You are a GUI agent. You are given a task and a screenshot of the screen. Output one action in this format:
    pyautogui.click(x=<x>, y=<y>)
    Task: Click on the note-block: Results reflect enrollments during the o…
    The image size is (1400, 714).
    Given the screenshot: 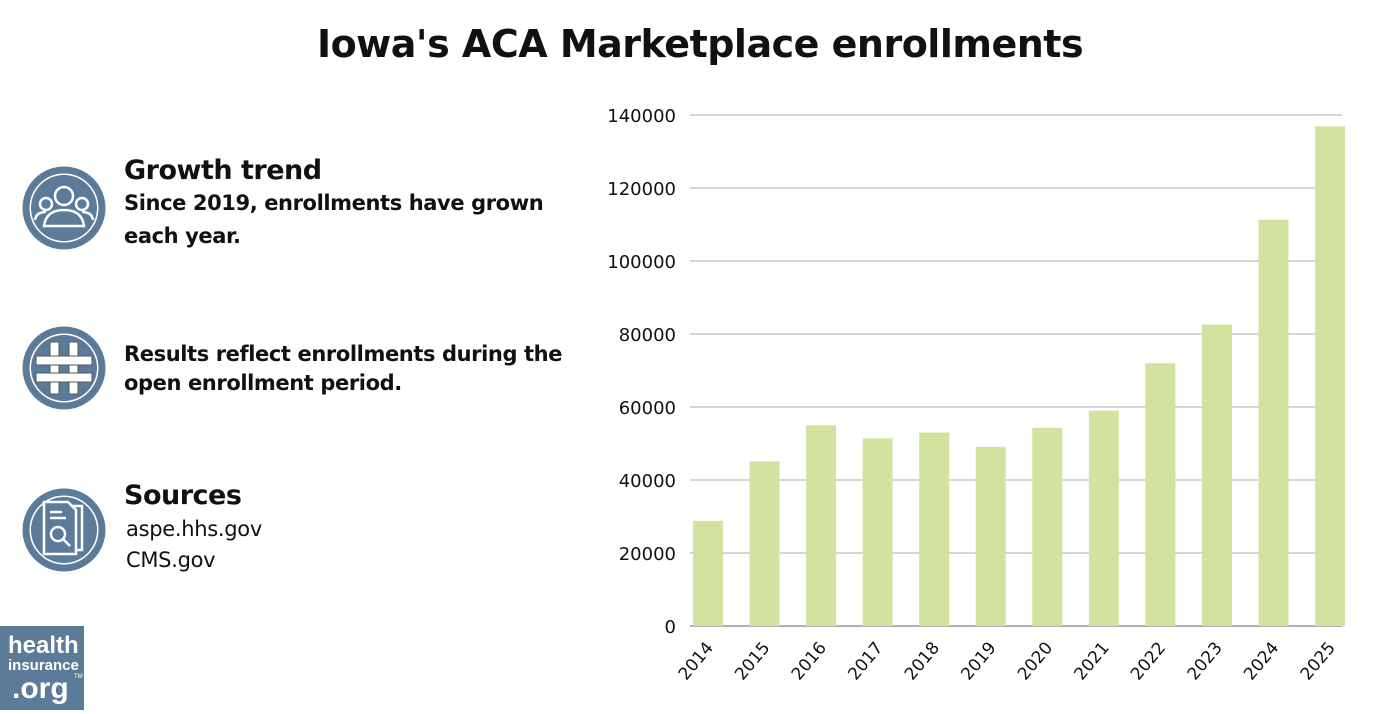 What is the action you would take?
    pyautogui.click(x=343, y=369)
    